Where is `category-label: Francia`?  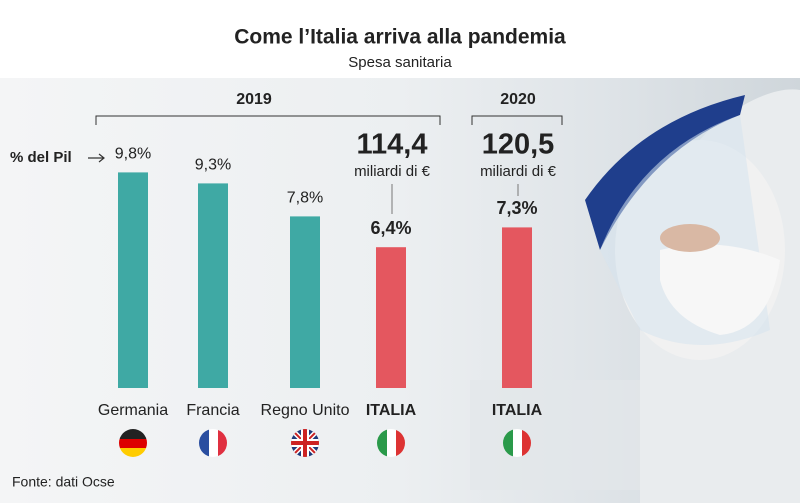 category-label: Francia is located at coordinates (212, 410).